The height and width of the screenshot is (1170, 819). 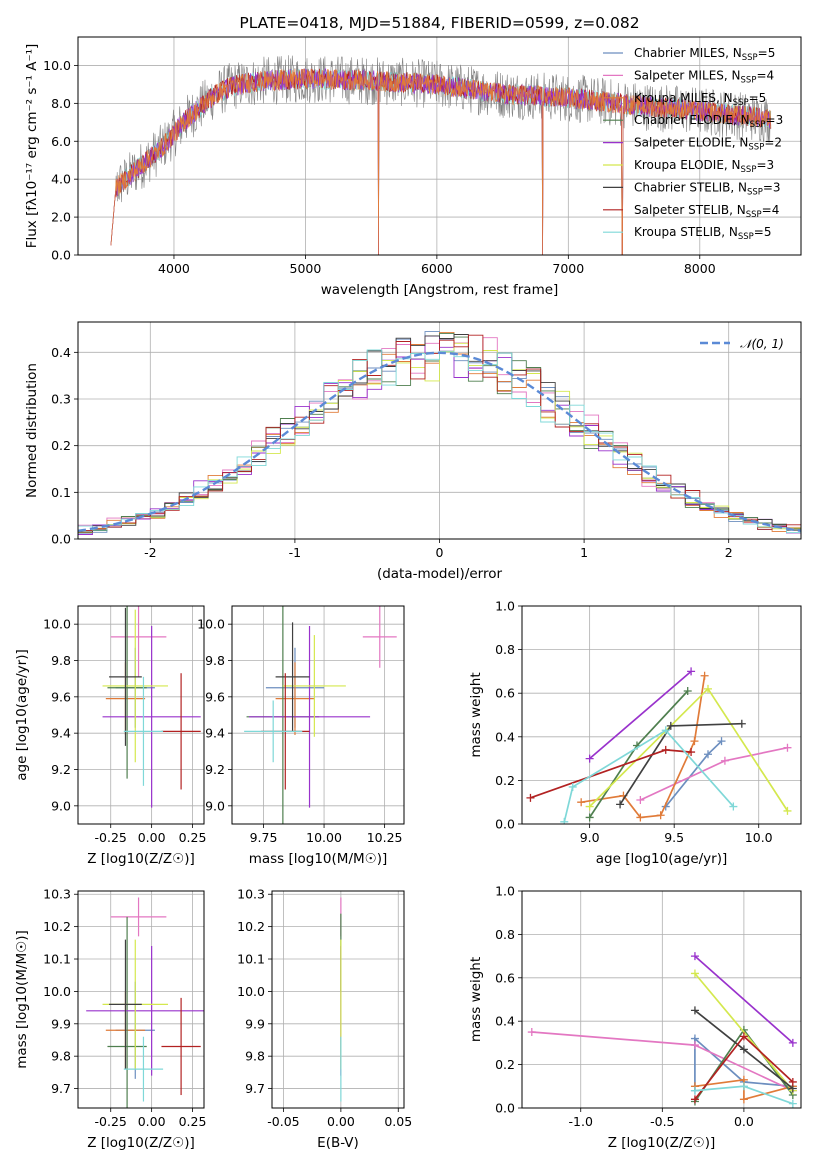 What do you see at coordinates (505, 649) in the screenshot?
I see `y-tick-label: 0.8` at bounding box center [505, 649].